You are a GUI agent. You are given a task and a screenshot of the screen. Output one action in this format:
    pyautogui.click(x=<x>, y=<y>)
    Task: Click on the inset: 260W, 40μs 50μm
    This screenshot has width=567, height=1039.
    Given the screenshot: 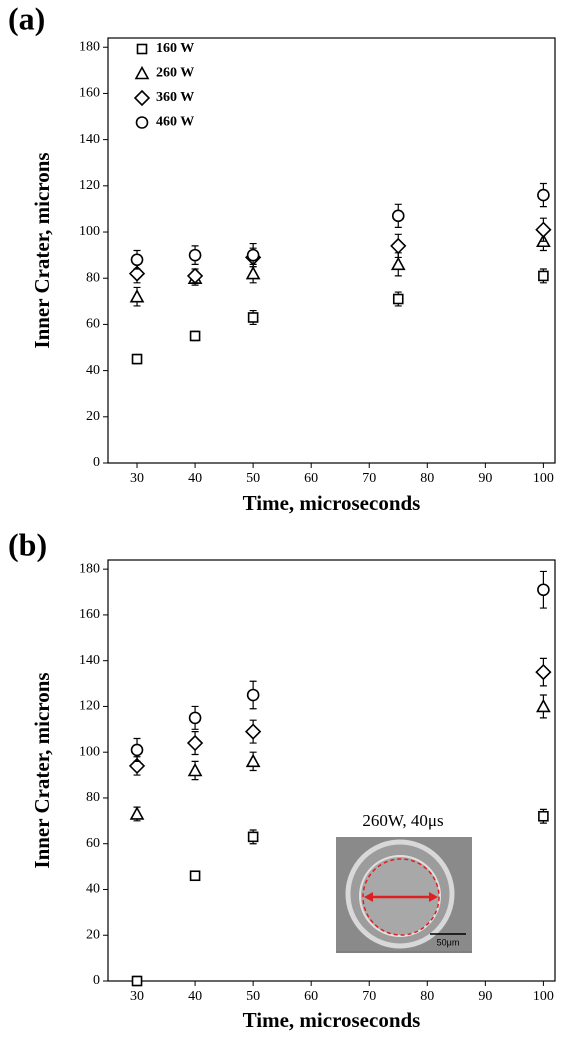 What is the action you would take?
    pyautogui.click(x=404, y=882)
    